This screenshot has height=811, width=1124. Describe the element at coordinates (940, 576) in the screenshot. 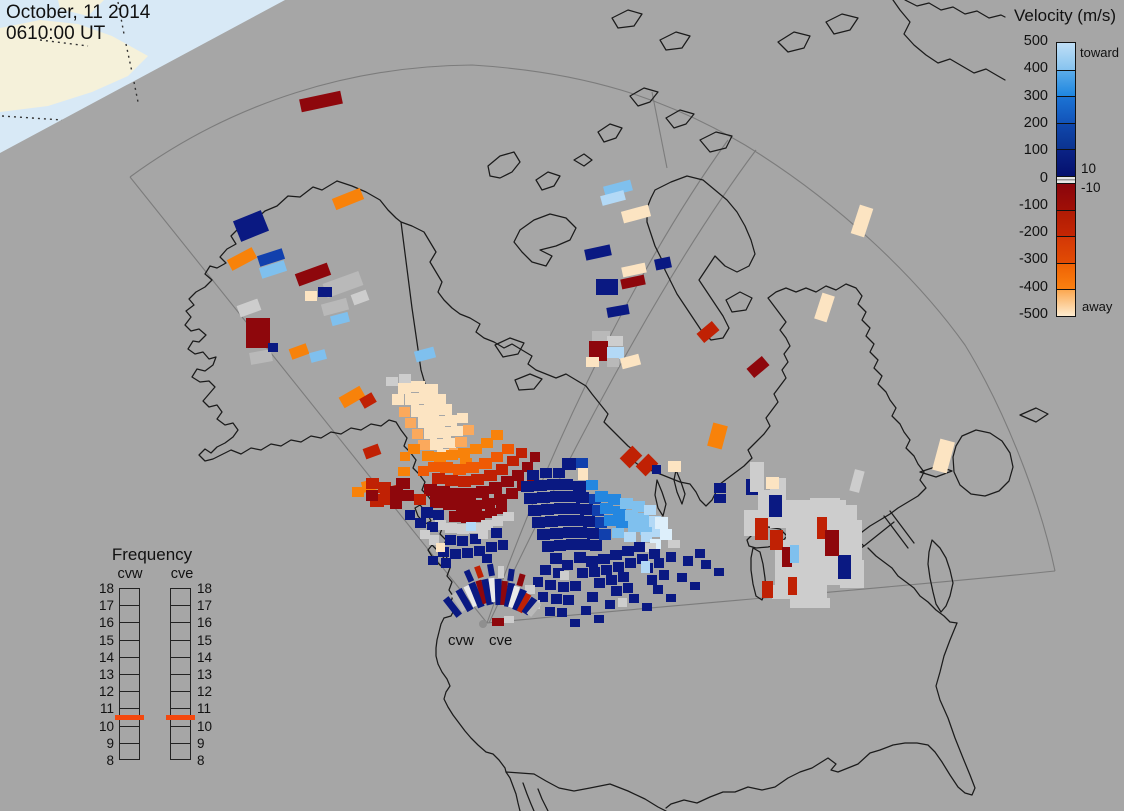

I see `coast-nova-scotia` at that location.